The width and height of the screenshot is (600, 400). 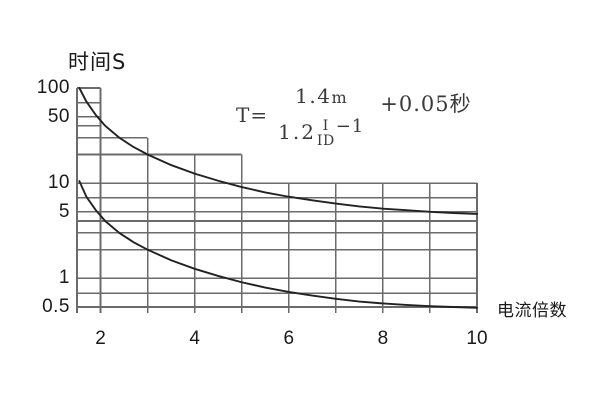 What do you see at coordinates (56, 306) in the screenshot?
I see `y-axis-tick-label: 0.5` at bounding box center [56, 306].